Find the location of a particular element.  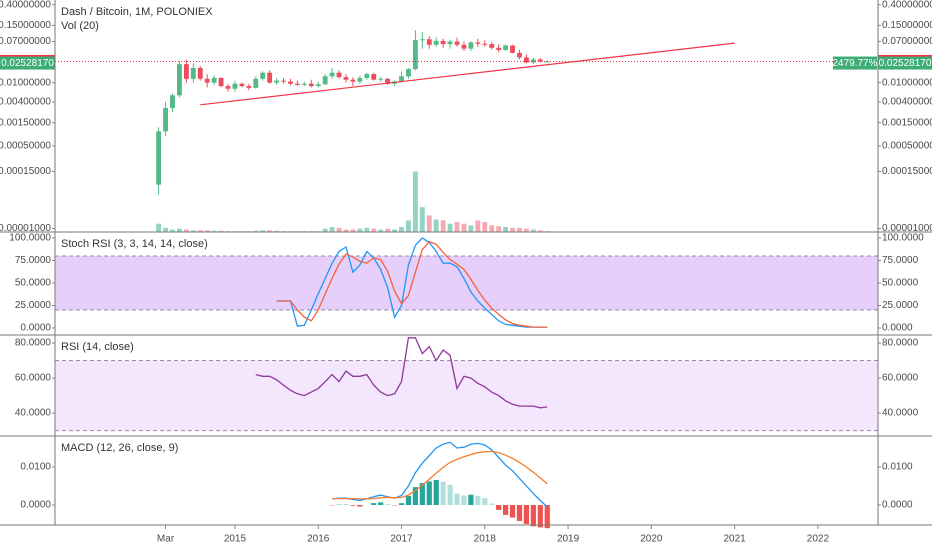

x-tick-label: 2022 is located at coordinates (818, 539).